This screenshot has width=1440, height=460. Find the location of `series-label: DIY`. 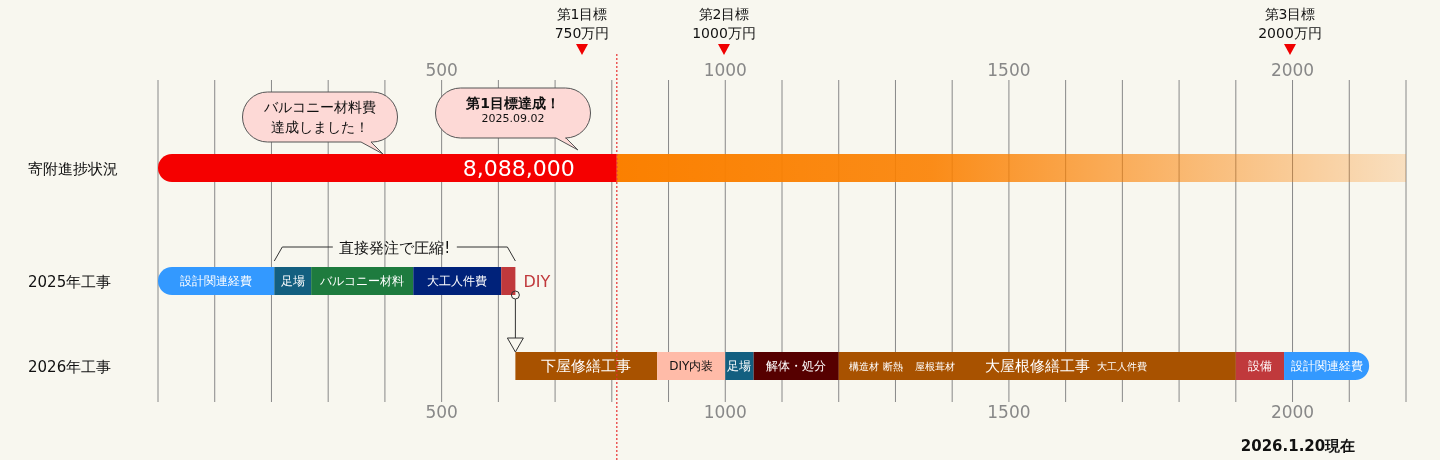

series-label: DIY is located at coordinates (537, 281).